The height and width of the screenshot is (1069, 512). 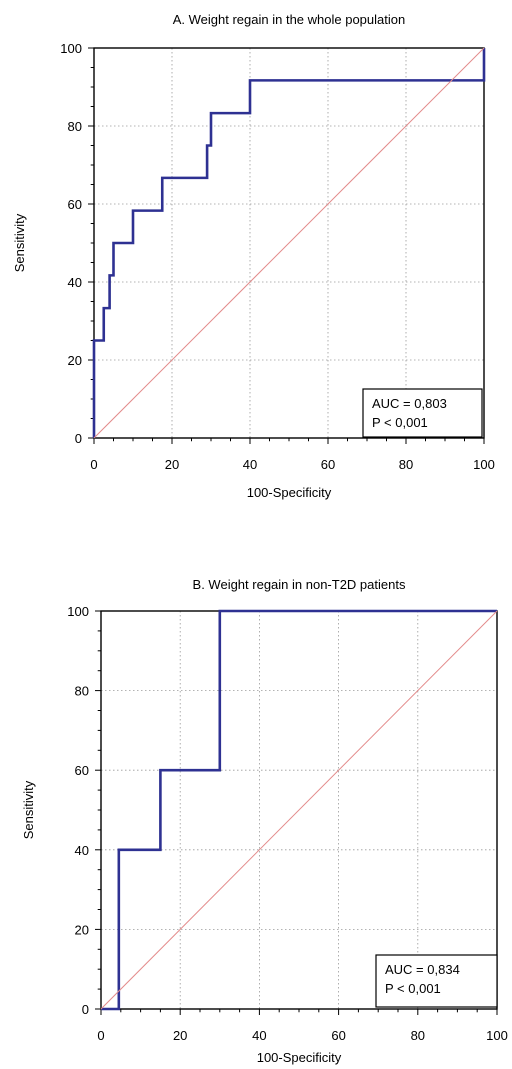 I want to click on chart-title: A. Weight regain in the whole population, so click(x=289, y=19).